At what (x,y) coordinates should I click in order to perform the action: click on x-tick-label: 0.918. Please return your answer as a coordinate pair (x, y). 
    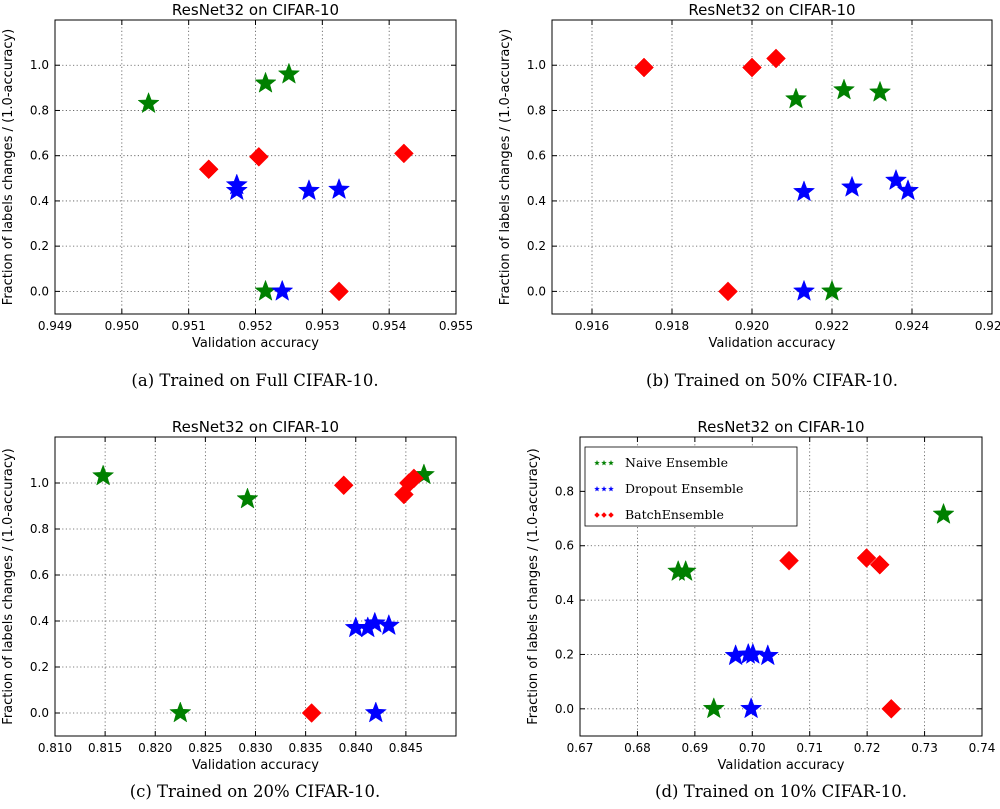
    Looking at the image, I should click on (672, 326).